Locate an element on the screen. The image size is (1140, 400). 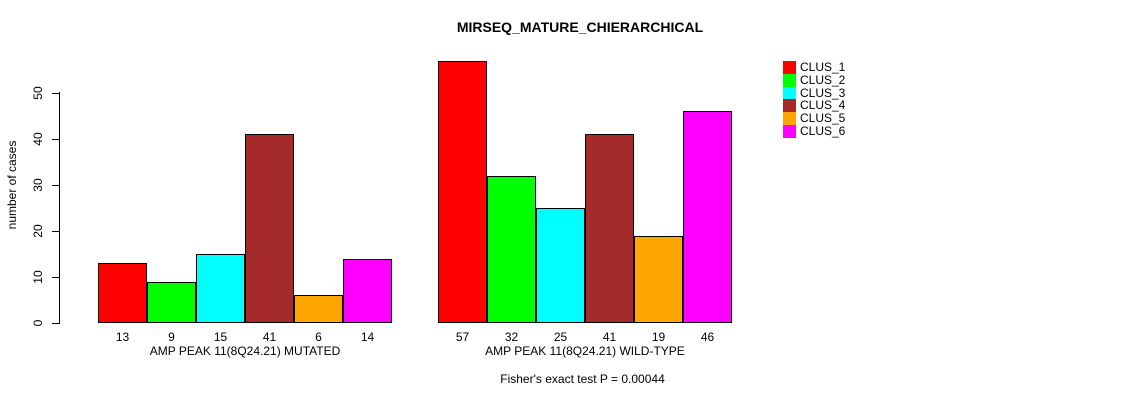
legend-label: CLUS_2 is located at coordinates (823, 80).